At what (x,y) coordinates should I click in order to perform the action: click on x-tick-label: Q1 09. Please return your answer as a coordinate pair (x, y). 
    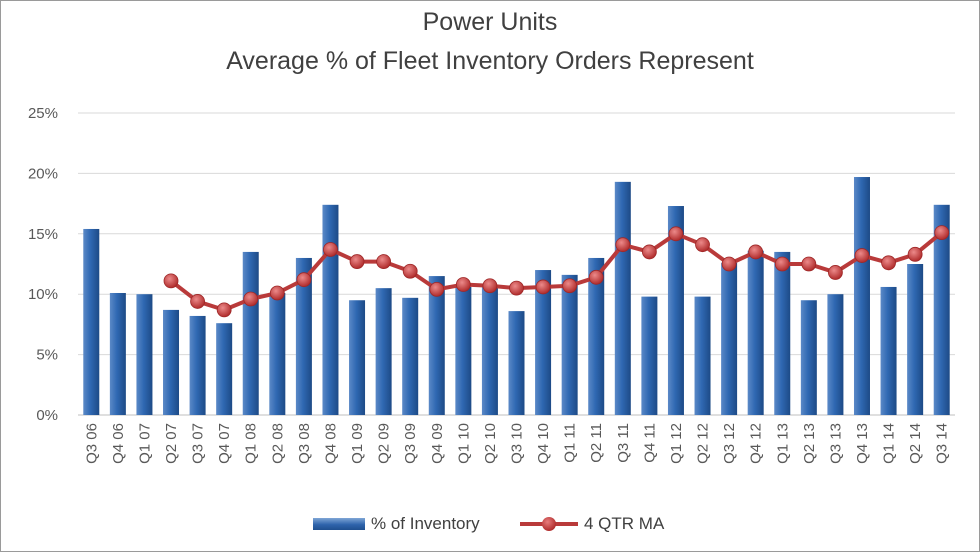
    Looking at the image, I should click on (357, 443).